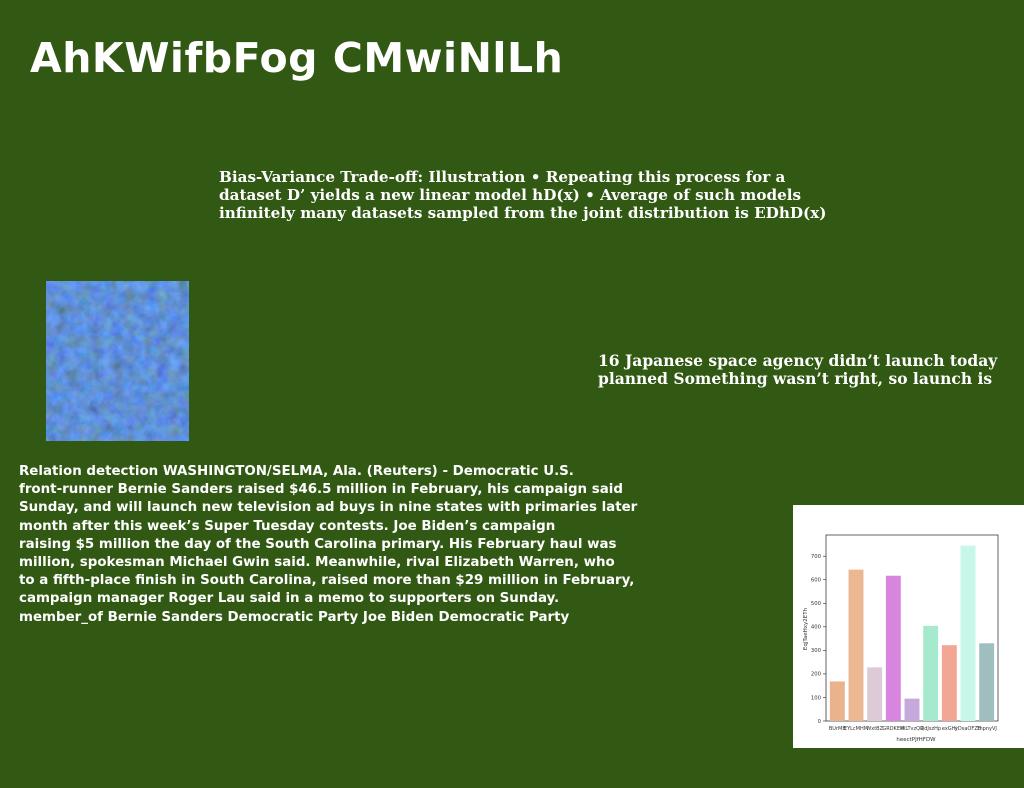 Image resolution: width=1024 pixels, height=788 pixels. Describe the element at coordinates (874, 729) in the screenshot. I see `x-tick-label: WxtBZ` at that location.